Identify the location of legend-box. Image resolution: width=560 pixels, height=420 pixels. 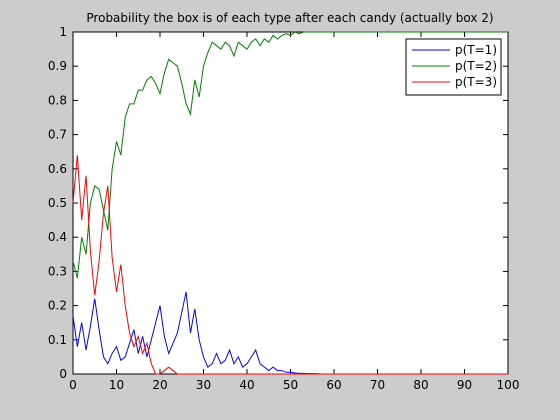
(453, 67).